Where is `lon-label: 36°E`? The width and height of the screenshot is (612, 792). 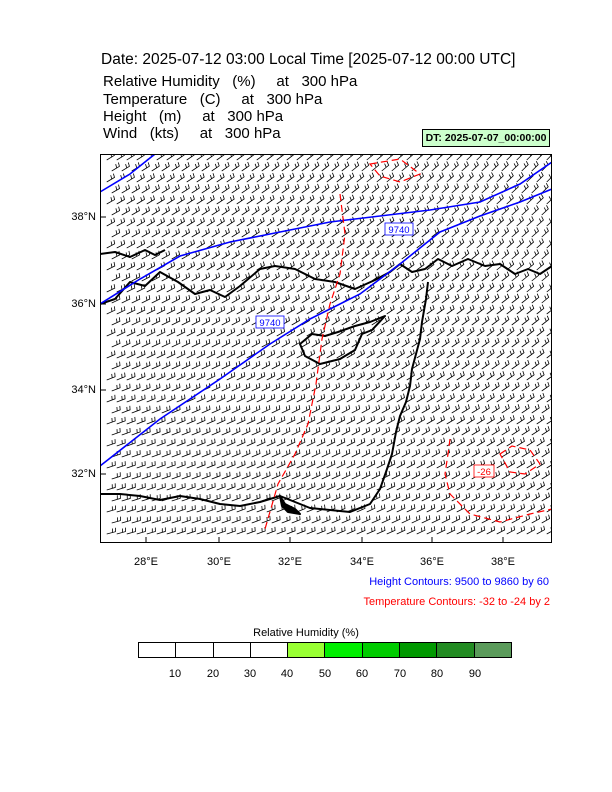
lon-label: 36°E is located at coordinates (432, 562).